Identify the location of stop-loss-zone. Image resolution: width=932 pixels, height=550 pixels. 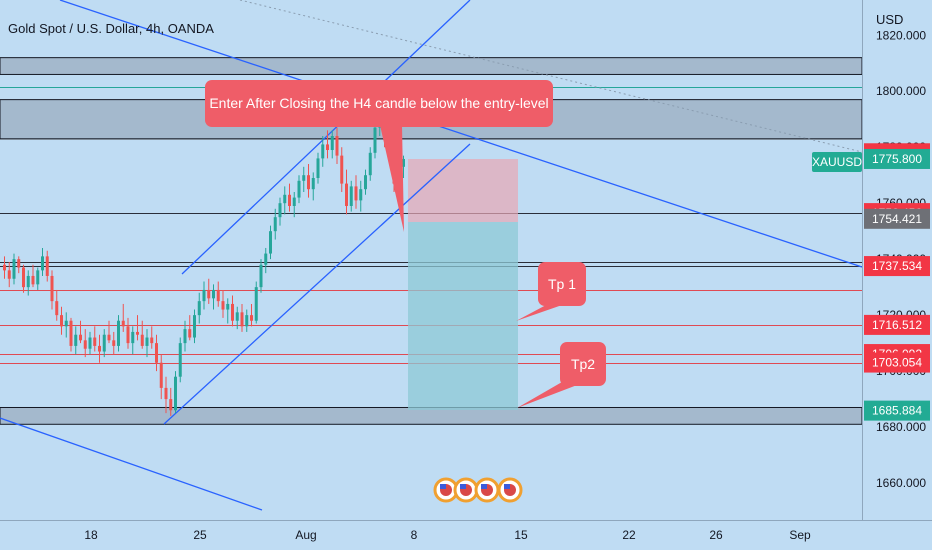
(463, 190).